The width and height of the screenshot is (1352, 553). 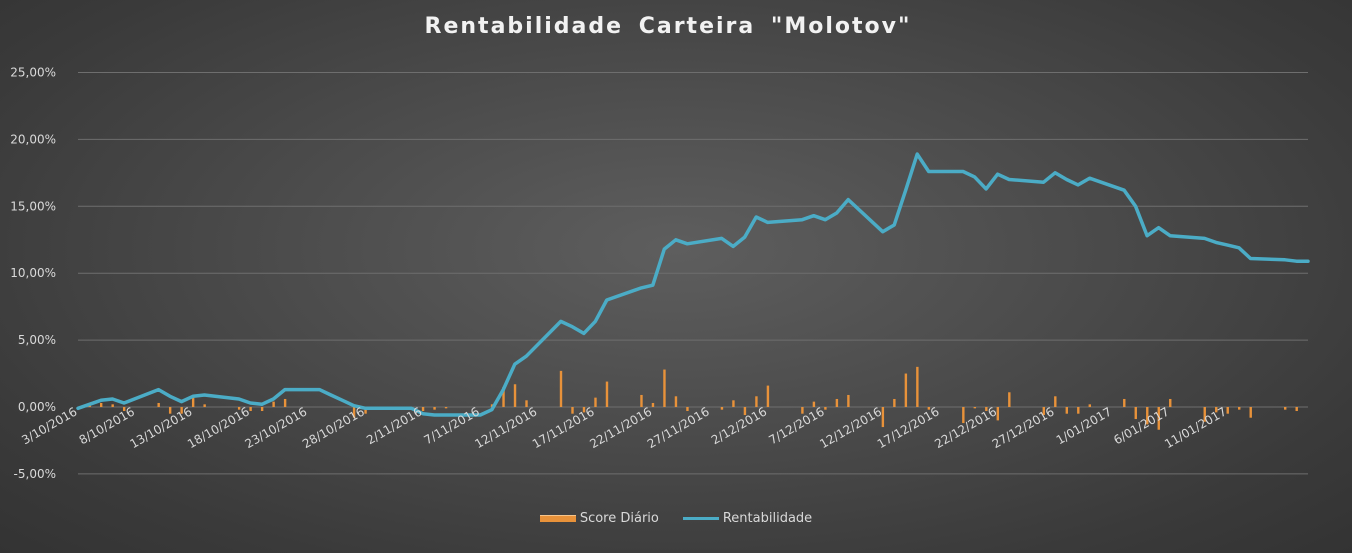 I want to click on x-tick-label: 1/01/2017, so click(x=1084, y=425).